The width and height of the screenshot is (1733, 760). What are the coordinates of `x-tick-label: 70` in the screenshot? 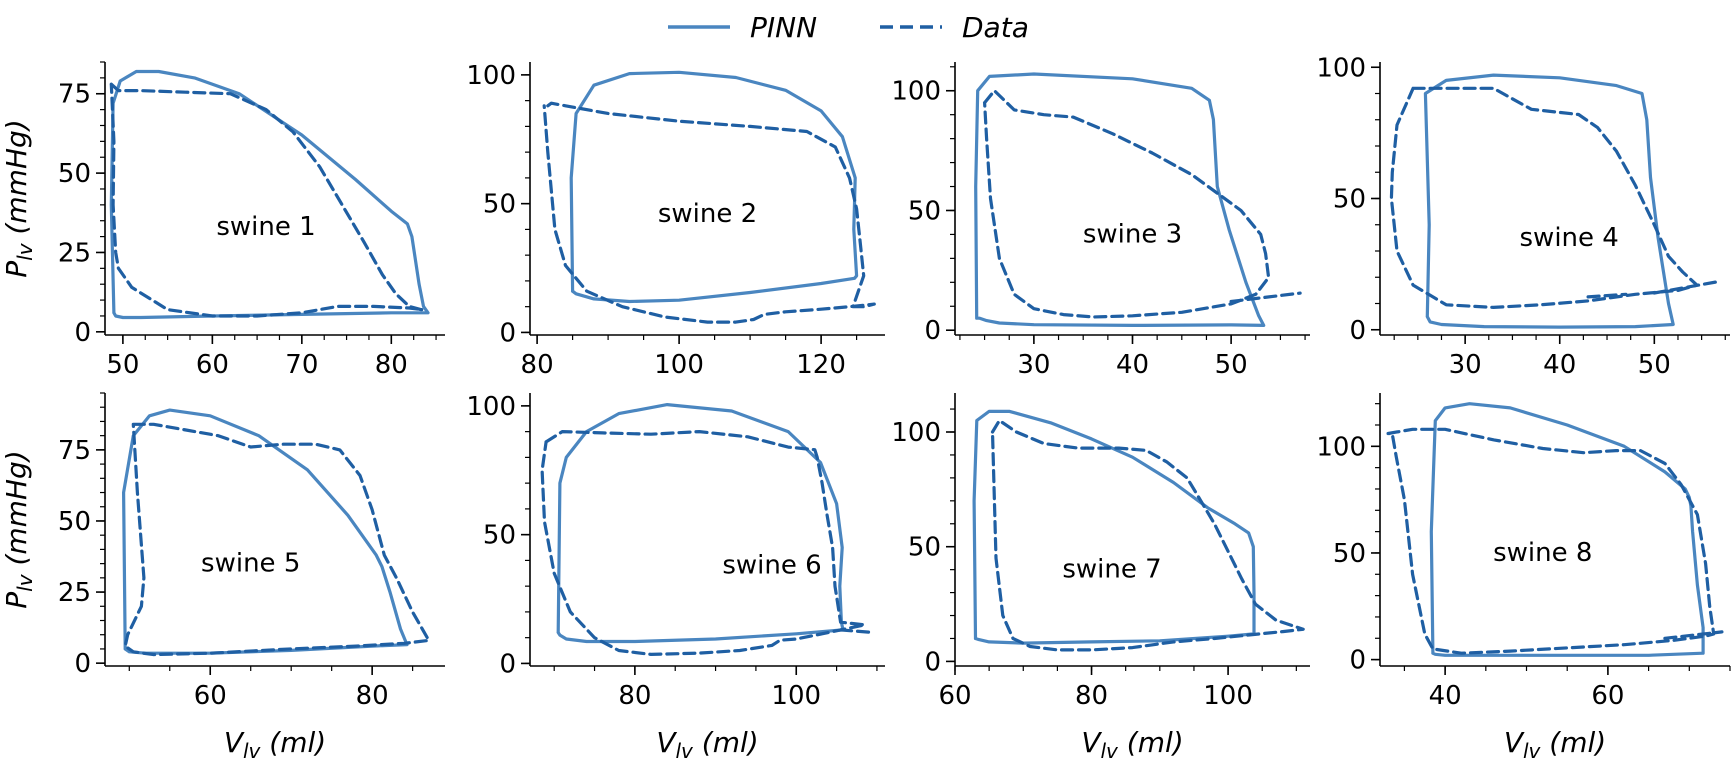 It's located at (301, 365).